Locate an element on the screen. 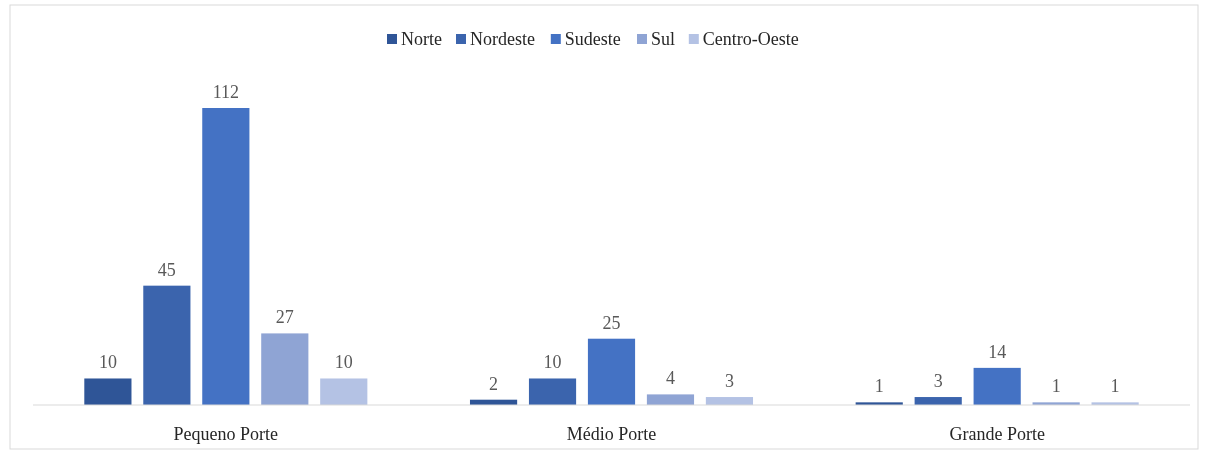 The height and width of the screenshot is (450, 1205). data-label: 25 is located at coordinates (611, 322).